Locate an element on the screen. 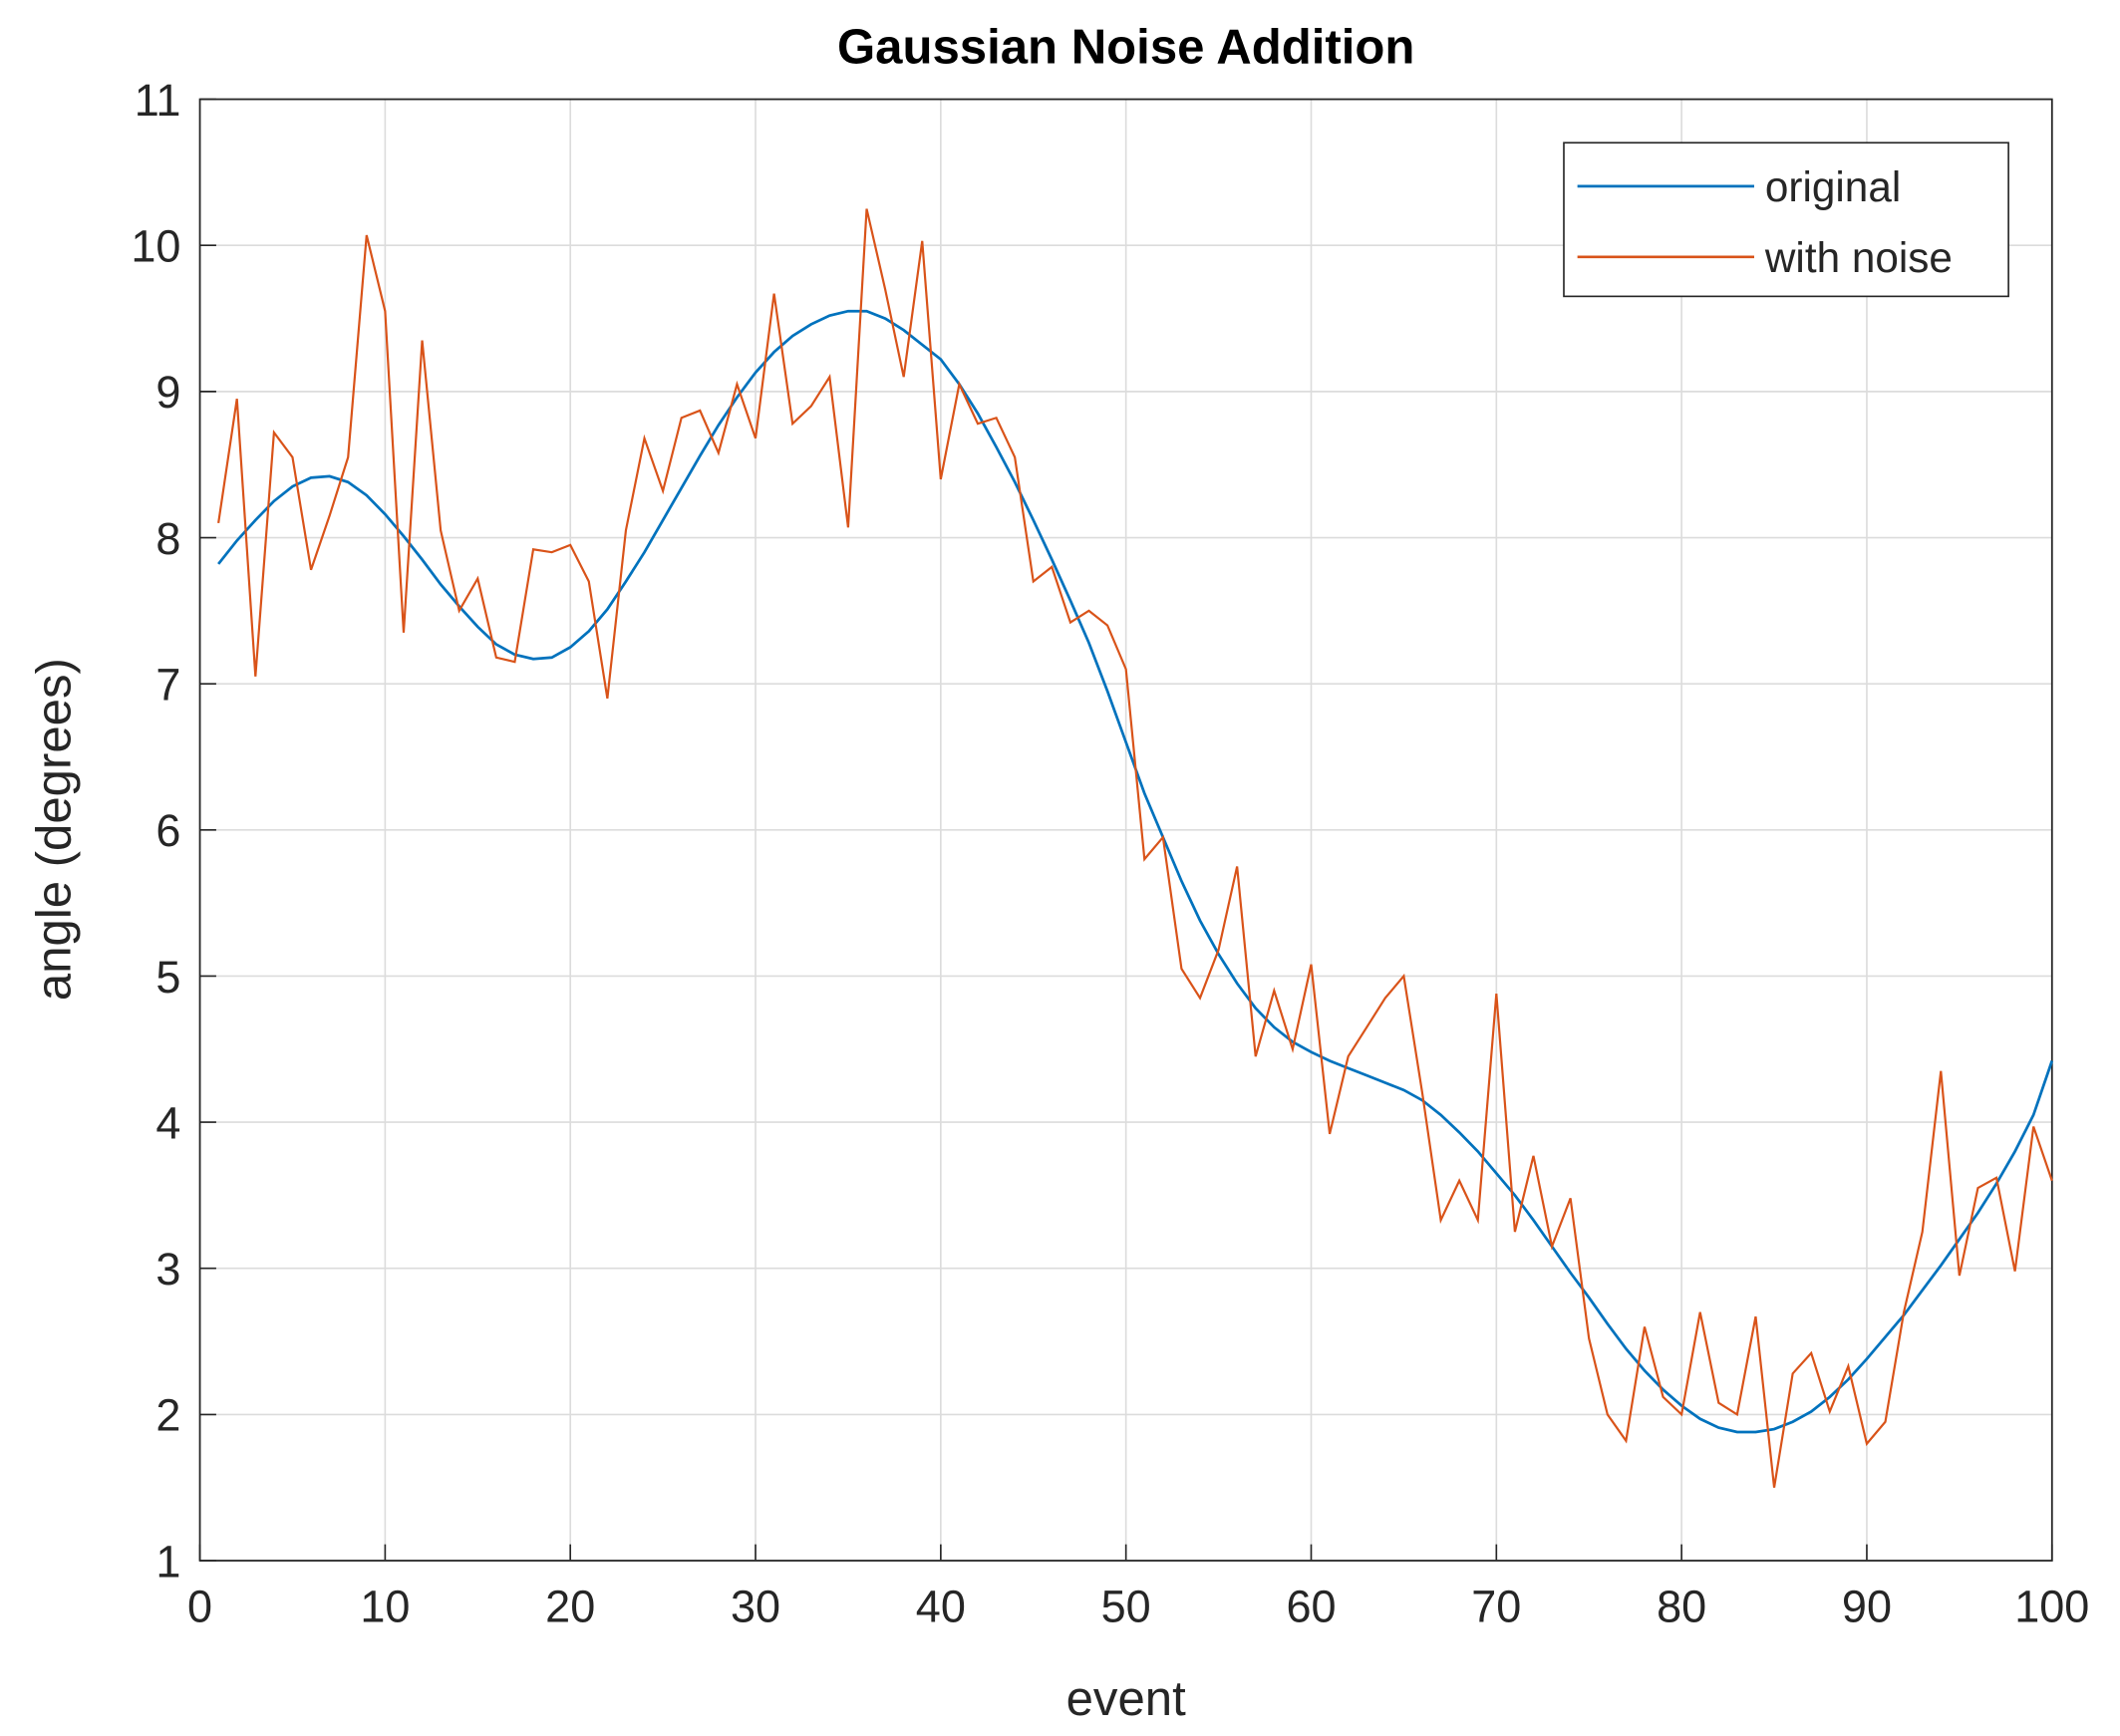 Image resolution: width=2120 pixels, height=1736 pixels. y-tick-label: 11 is located at coordinates (158, 100).